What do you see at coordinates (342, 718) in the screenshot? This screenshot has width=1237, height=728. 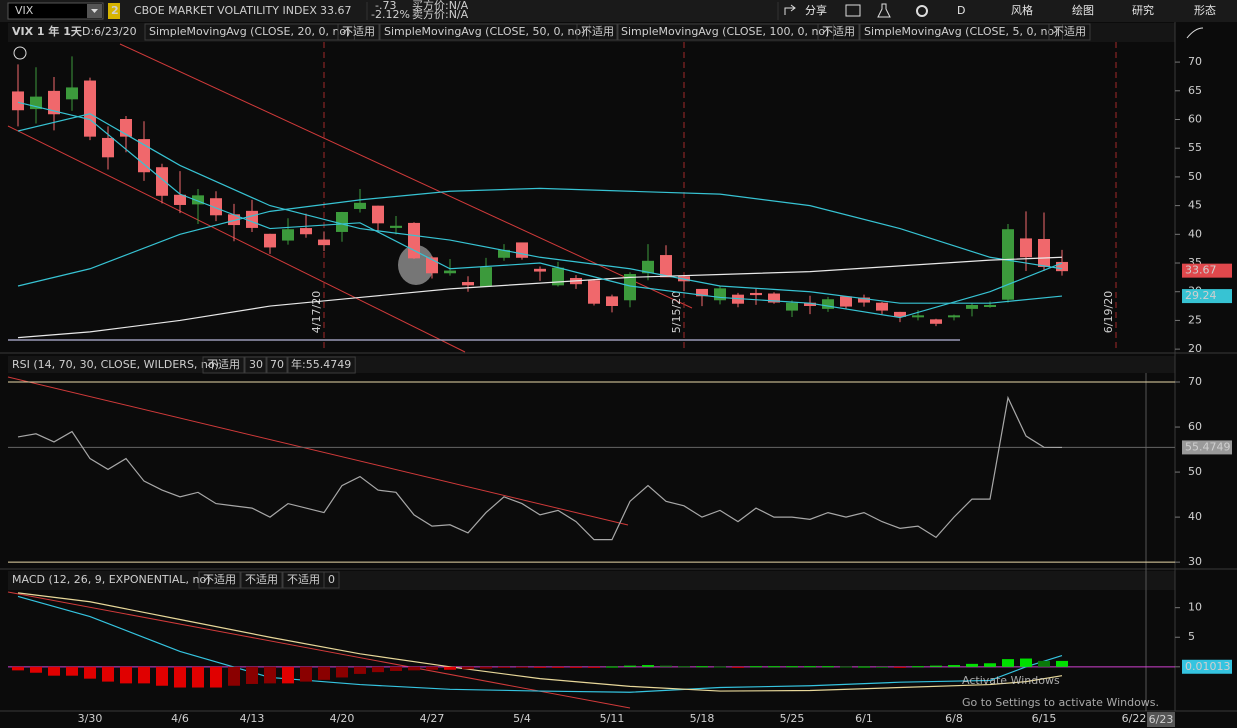 I see `x-tick-label: 4/20` at bounding box center [342, 718].